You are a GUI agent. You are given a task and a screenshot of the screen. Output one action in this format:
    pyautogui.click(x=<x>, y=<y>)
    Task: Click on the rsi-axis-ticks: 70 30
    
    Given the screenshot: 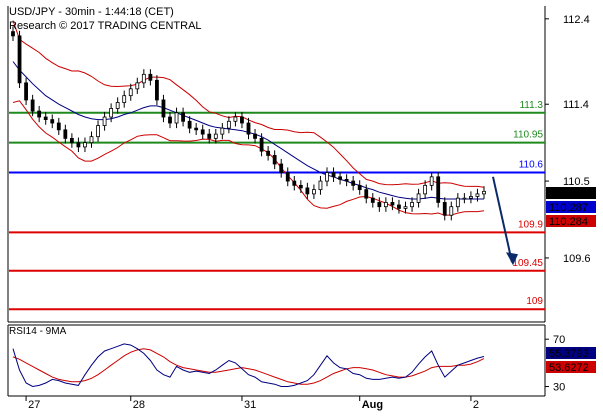 What is the action you would take?
    pyautogui.click(x=555, y=364)
    